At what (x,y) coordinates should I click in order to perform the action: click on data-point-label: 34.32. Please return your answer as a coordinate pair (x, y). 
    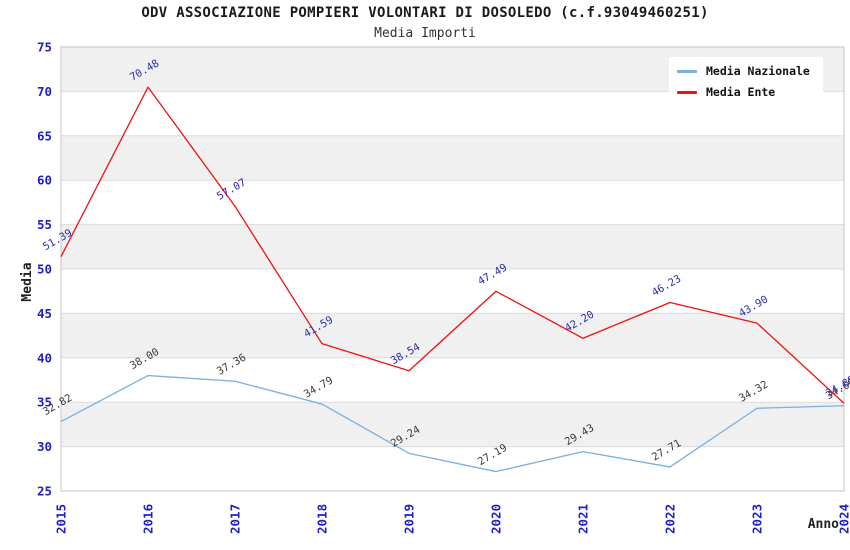
    Looking at the image, I should click on (753, 392).